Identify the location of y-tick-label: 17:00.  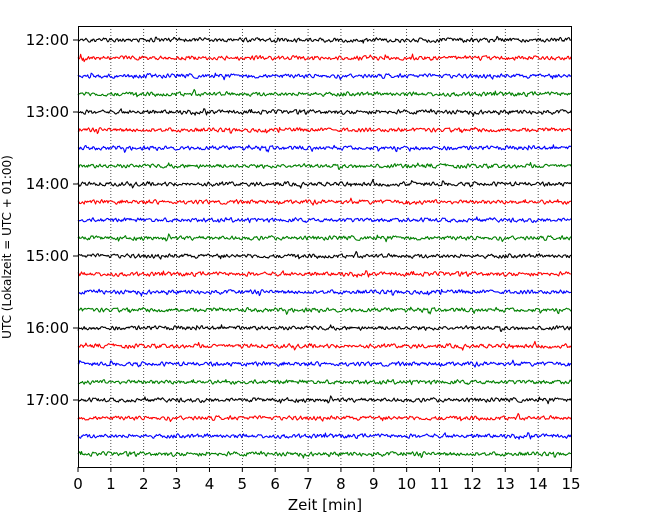
(47, 400).